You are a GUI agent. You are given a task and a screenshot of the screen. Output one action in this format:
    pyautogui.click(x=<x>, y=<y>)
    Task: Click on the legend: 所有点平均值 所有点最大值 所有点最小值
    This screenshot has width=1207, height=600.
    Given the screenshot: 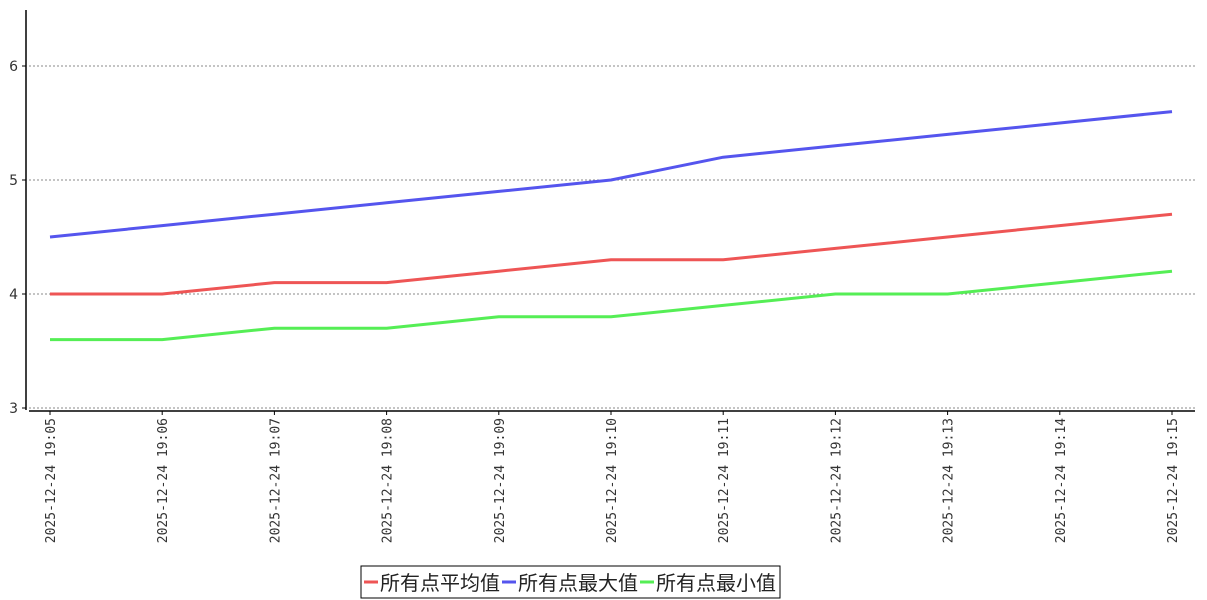 What is the action you would take?
    pyautogui.click(x=570, y=582)
    